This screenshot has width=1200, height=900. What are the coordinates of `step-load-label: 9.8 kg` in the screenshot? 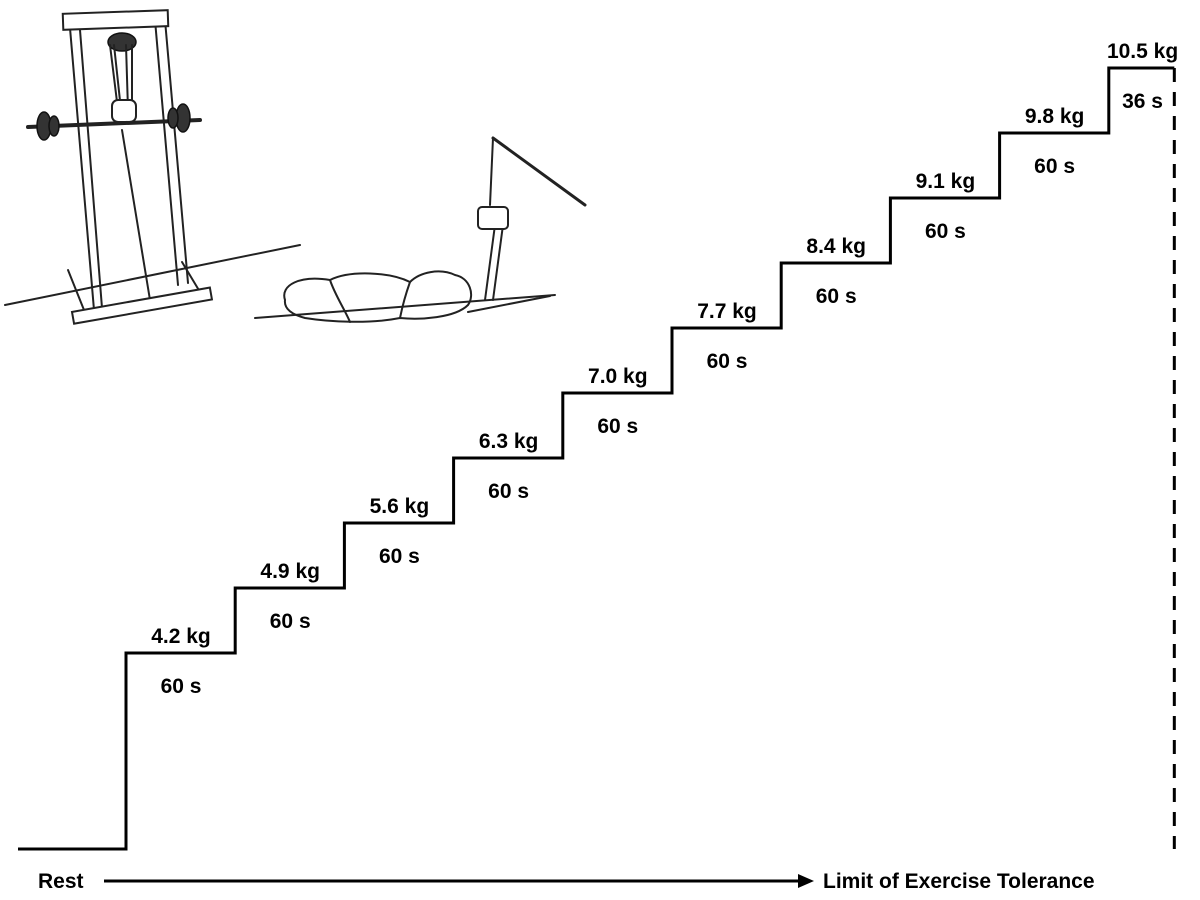 It's located at (1055, 116).